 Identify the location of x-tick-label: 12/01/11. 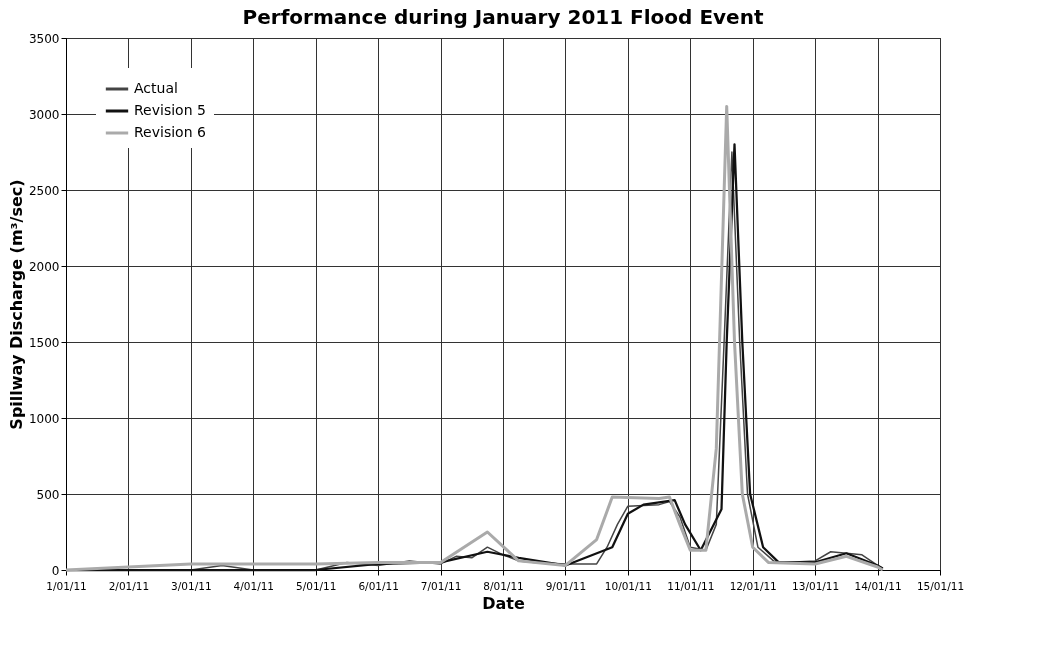
(753, 585).